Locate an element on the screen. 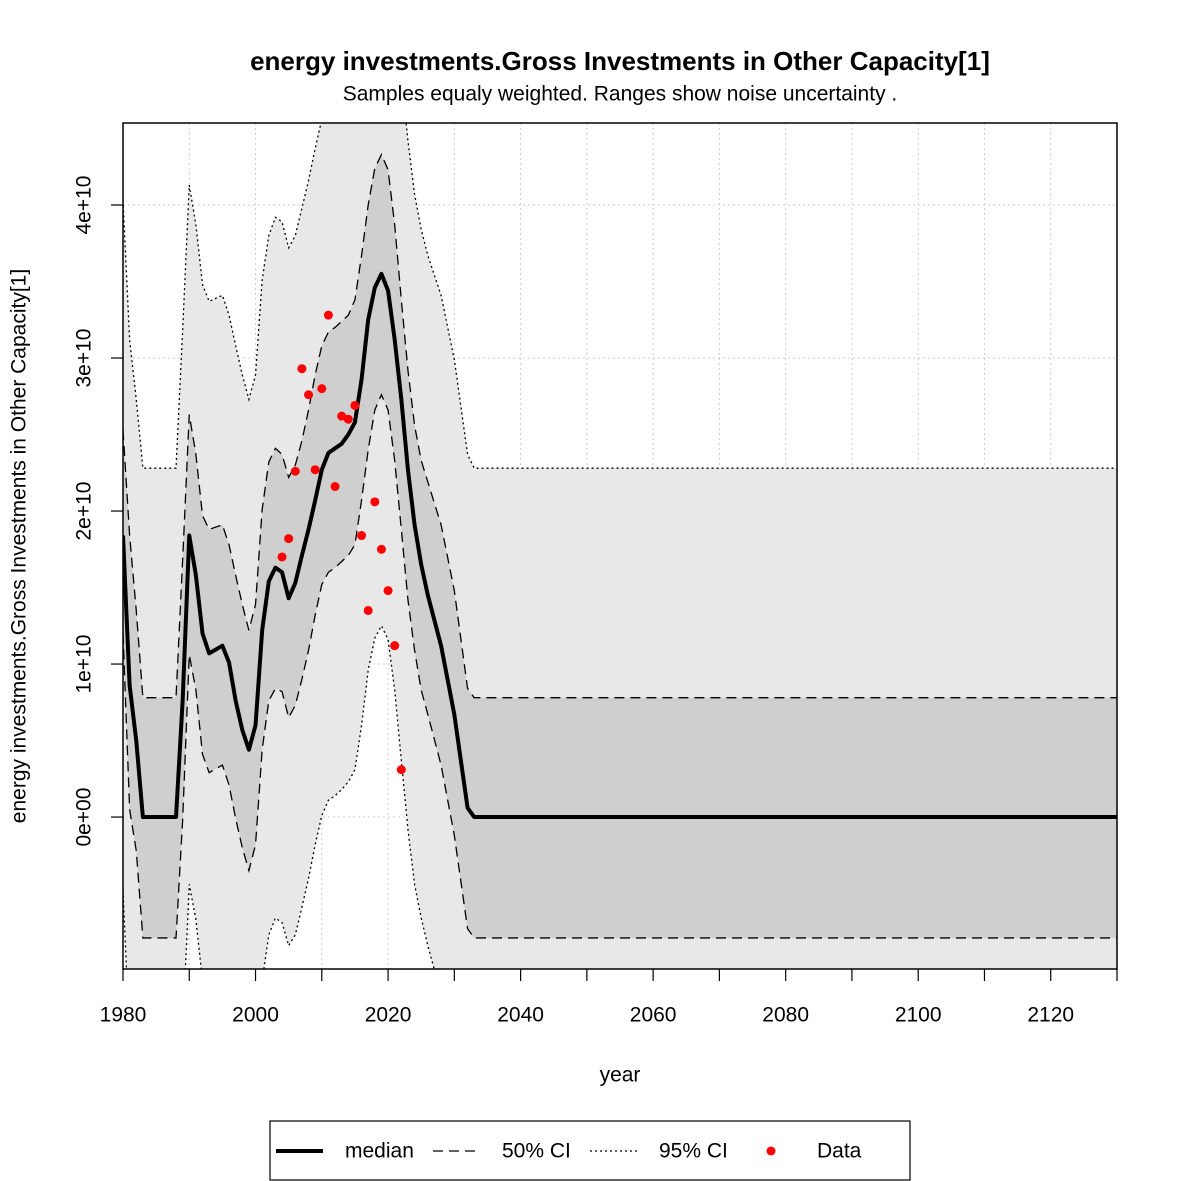 The image size is (1181, 1181). y-tick-label: 4e+10 is located at coordinates (84, 205).